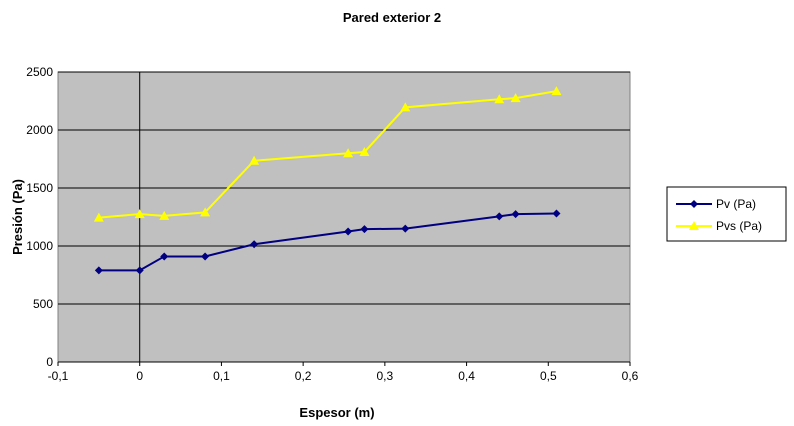 This screenshot has height=426, width=794. What do you see at coordinates (466, 376) in the screenshot?
I see `x-tick-label: 0,4` at bounding box center [466, 376].